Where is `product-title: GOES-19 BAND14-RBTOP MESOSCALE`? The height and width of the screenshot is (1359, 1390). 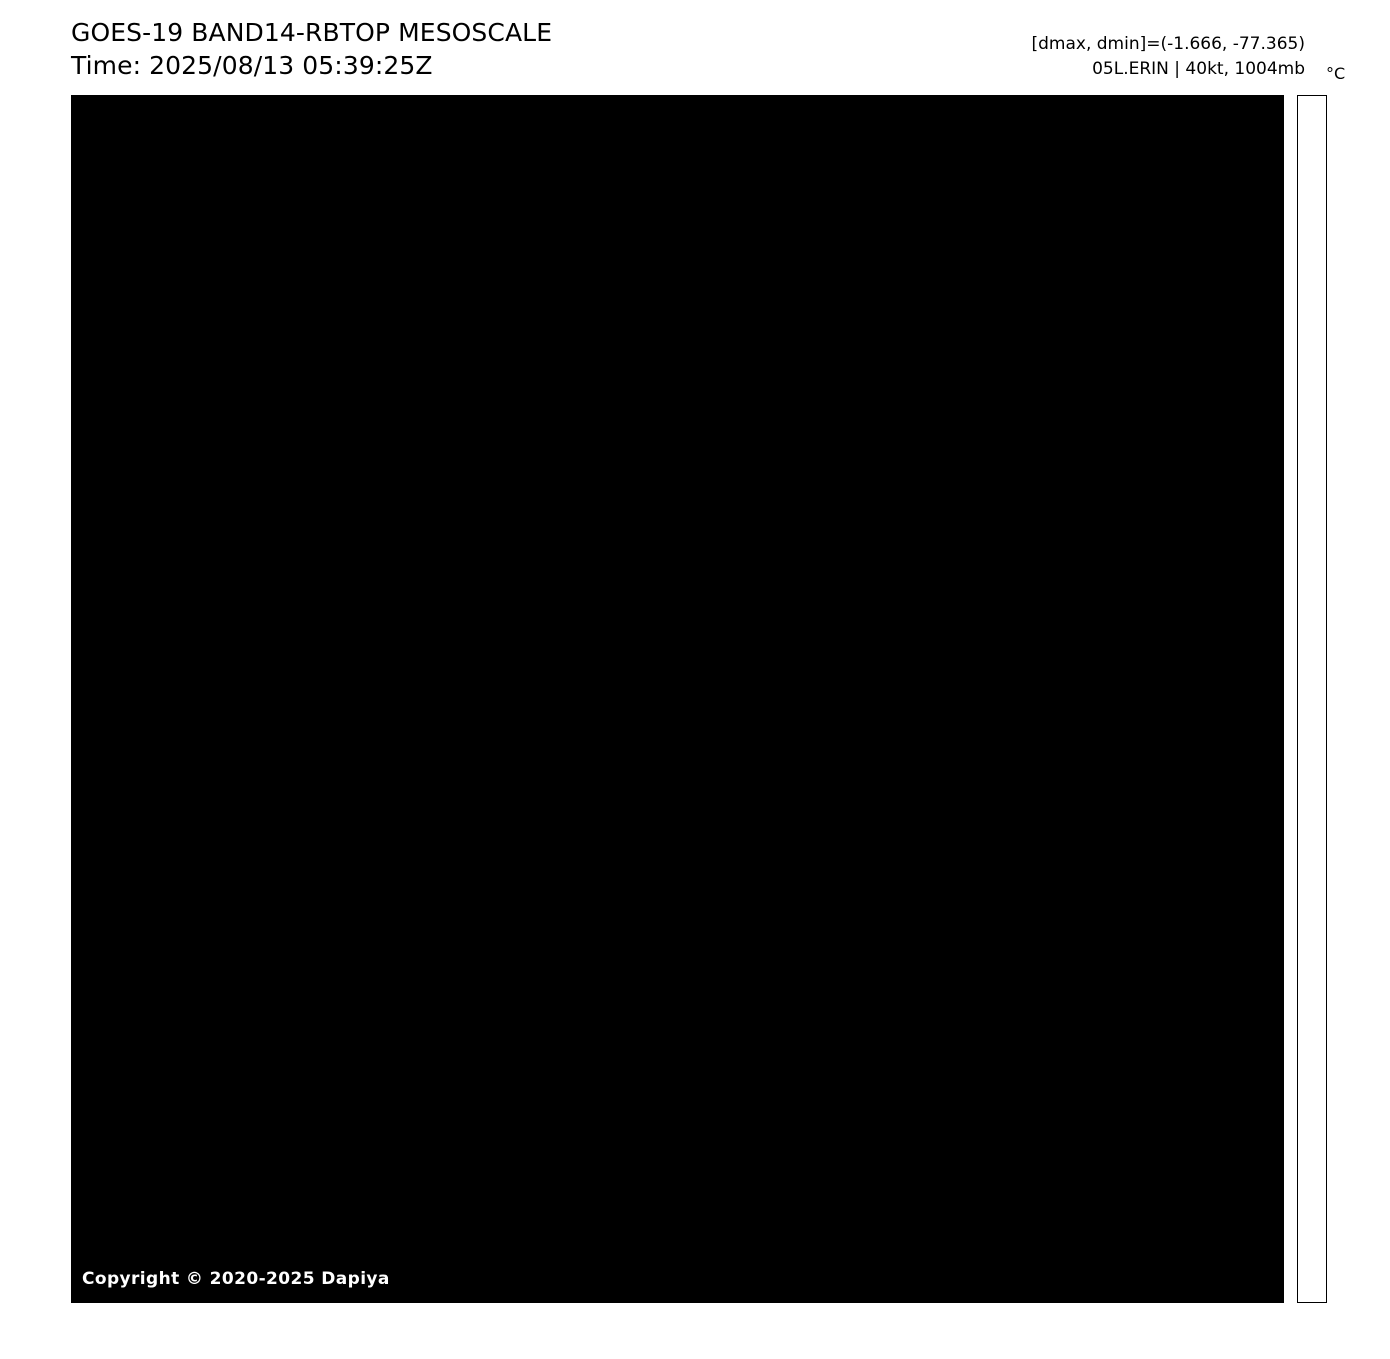 product-title: GOES-19 BAND14-RBTOP MESOSCALE is located at coordinates (312, 32).